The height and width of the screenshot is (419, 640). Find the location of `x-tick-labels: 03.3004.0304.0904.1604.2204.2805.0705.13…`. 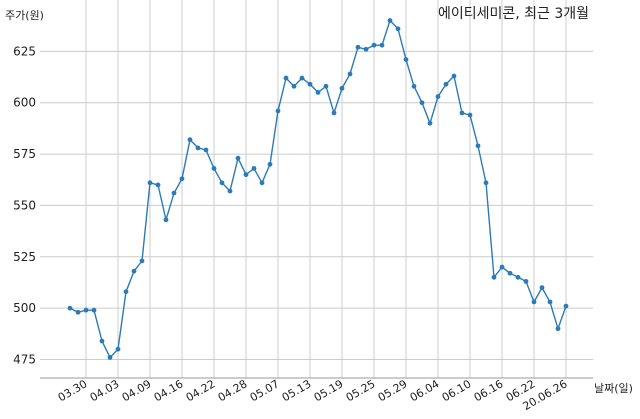

x-tick-labels: 03.3004.0304.0904.1604.2204.2805.0705.13… is located at coordinates (313, 395).